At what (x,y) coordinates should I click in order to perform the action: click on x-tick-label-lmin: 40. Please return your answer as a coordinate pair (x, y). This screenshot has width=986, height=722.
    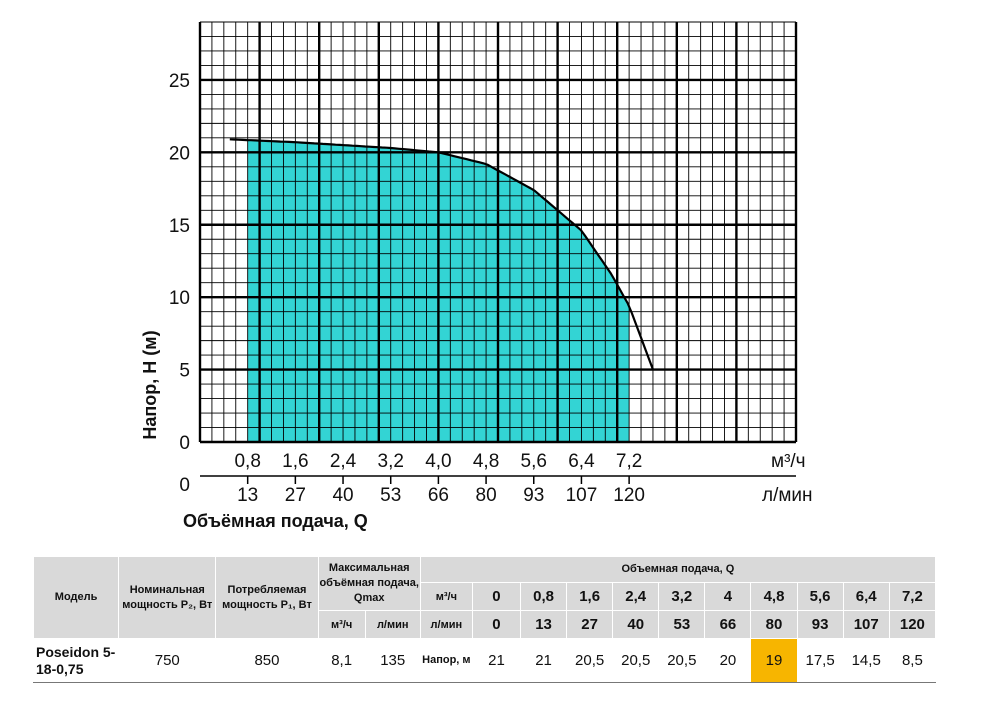
    Looking at the image, I should click on (342, 495).